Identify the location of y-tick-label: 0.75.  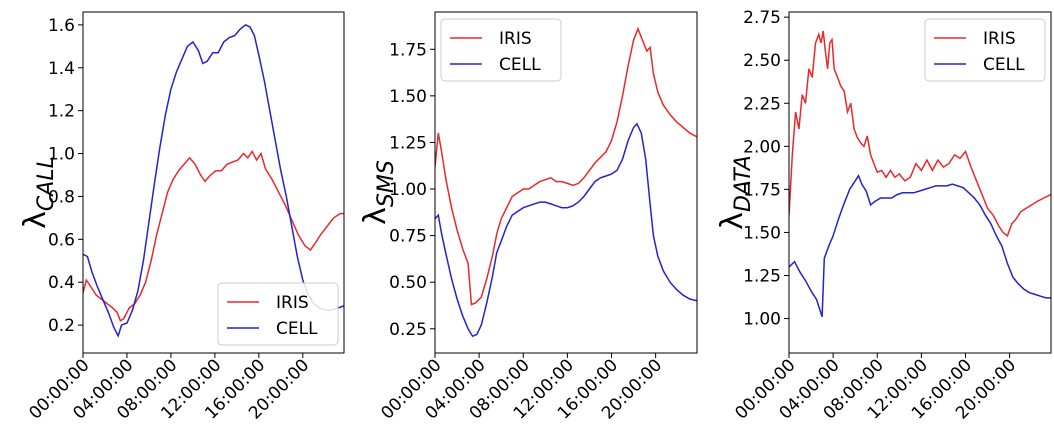
(408, 237).